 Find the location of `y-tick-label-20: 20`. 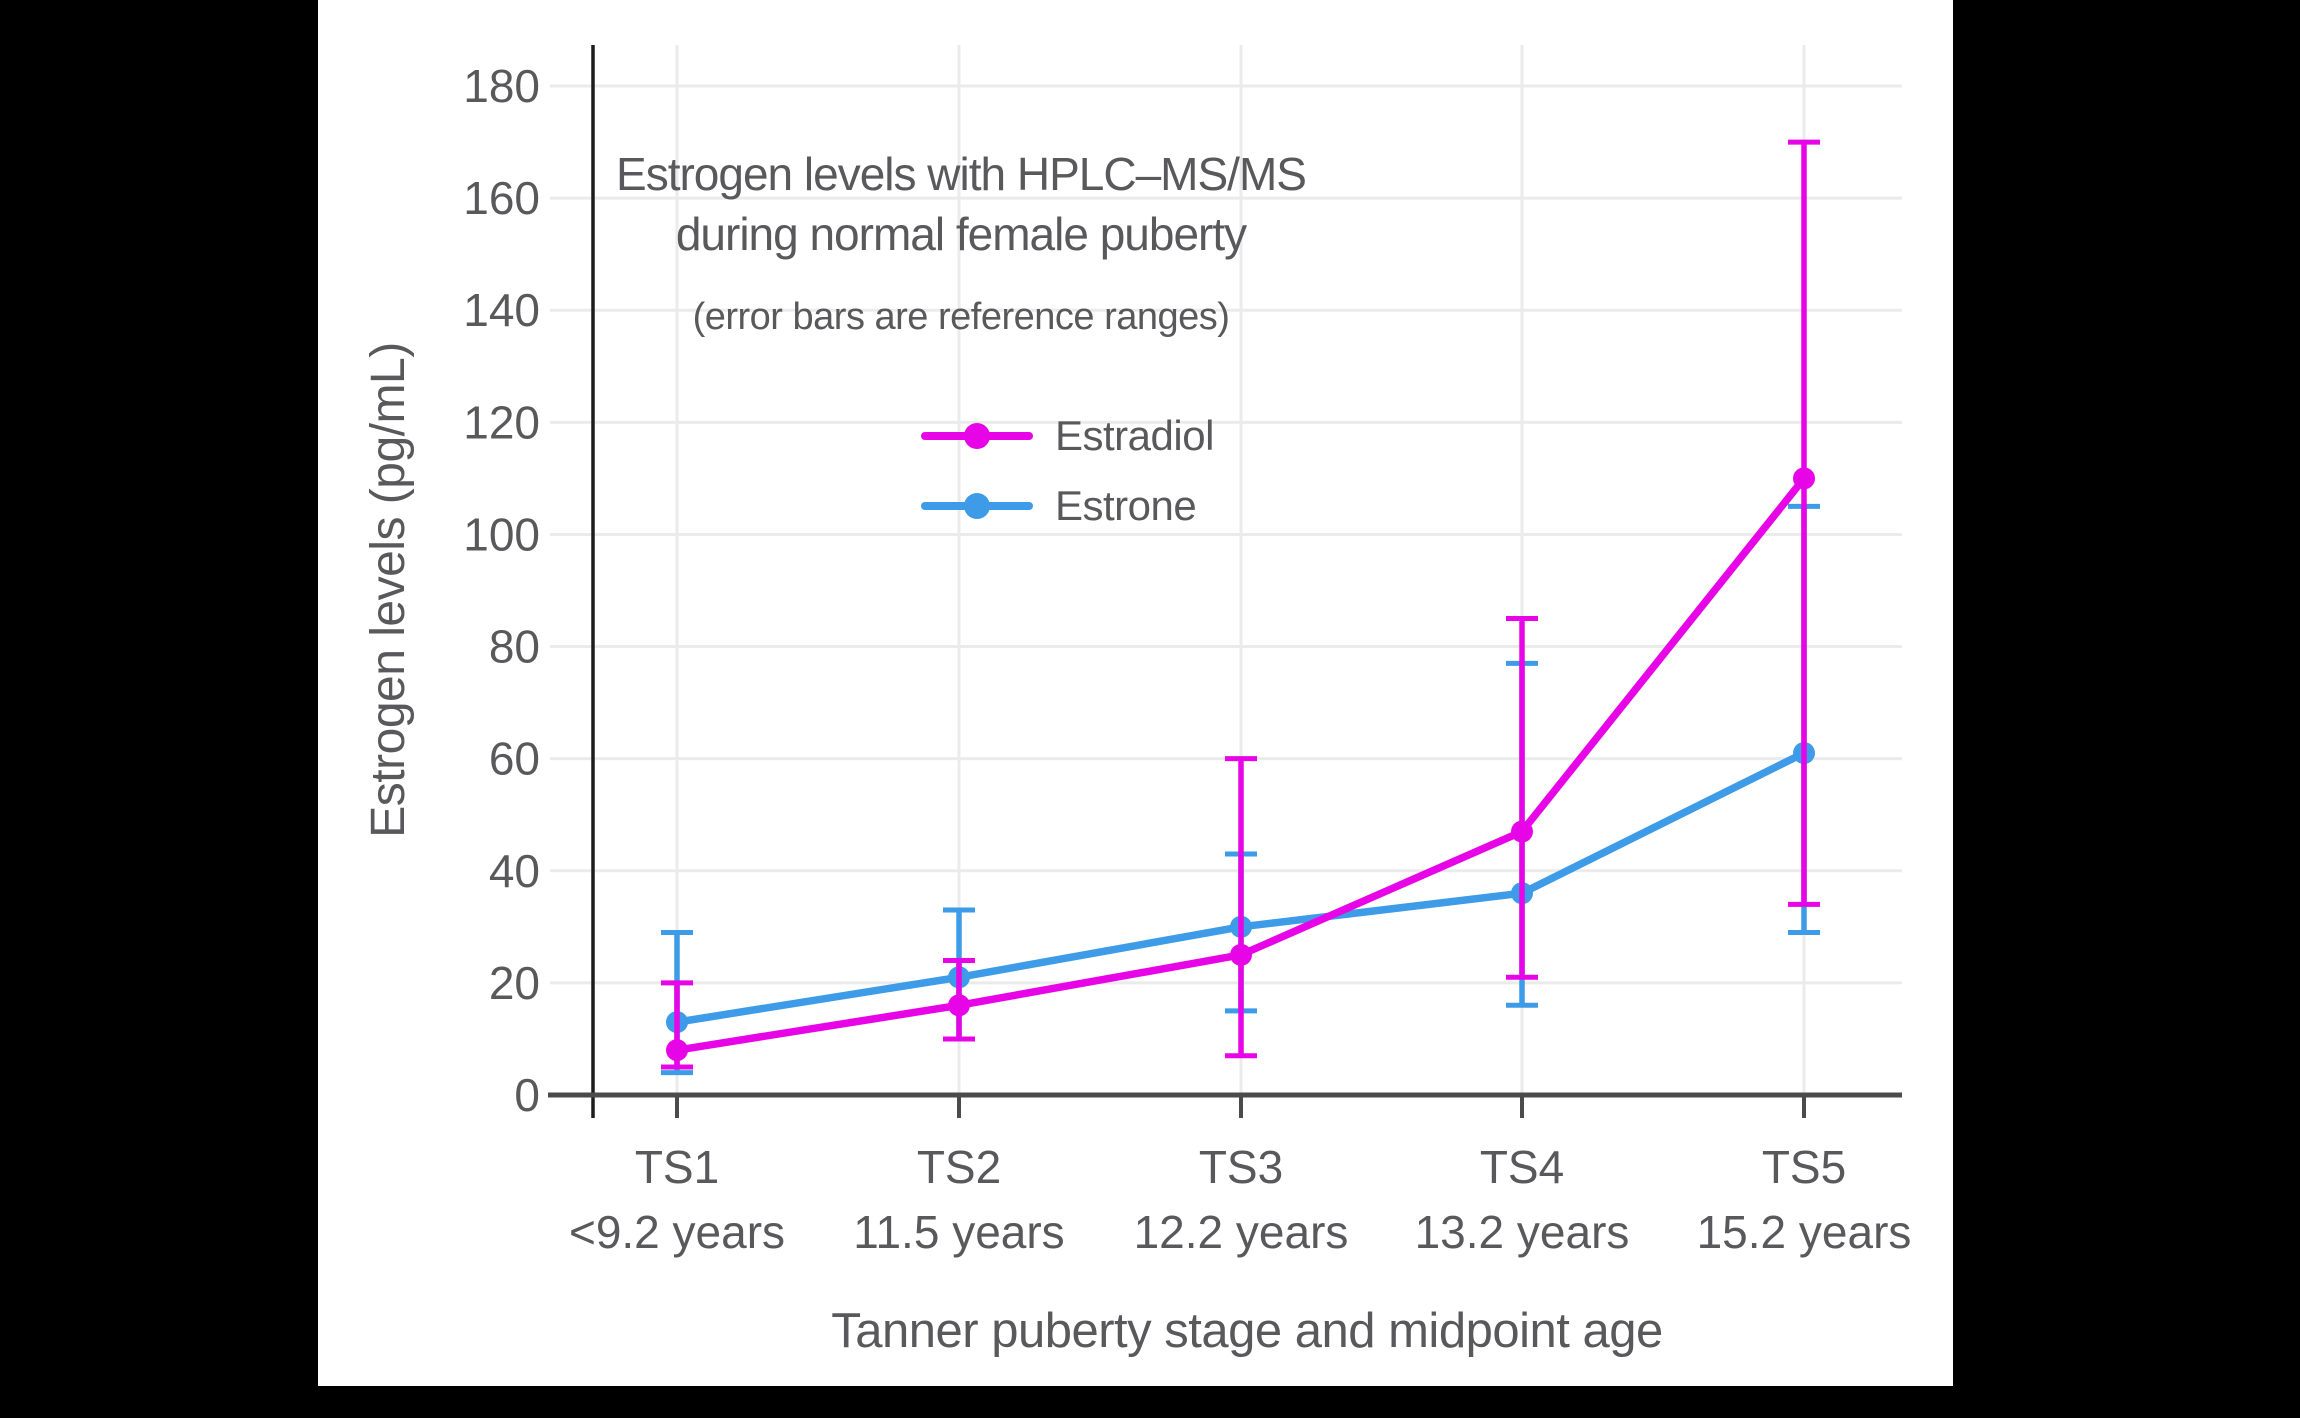

y-tick-label-20: 20 is located at coordinates (514, 983).